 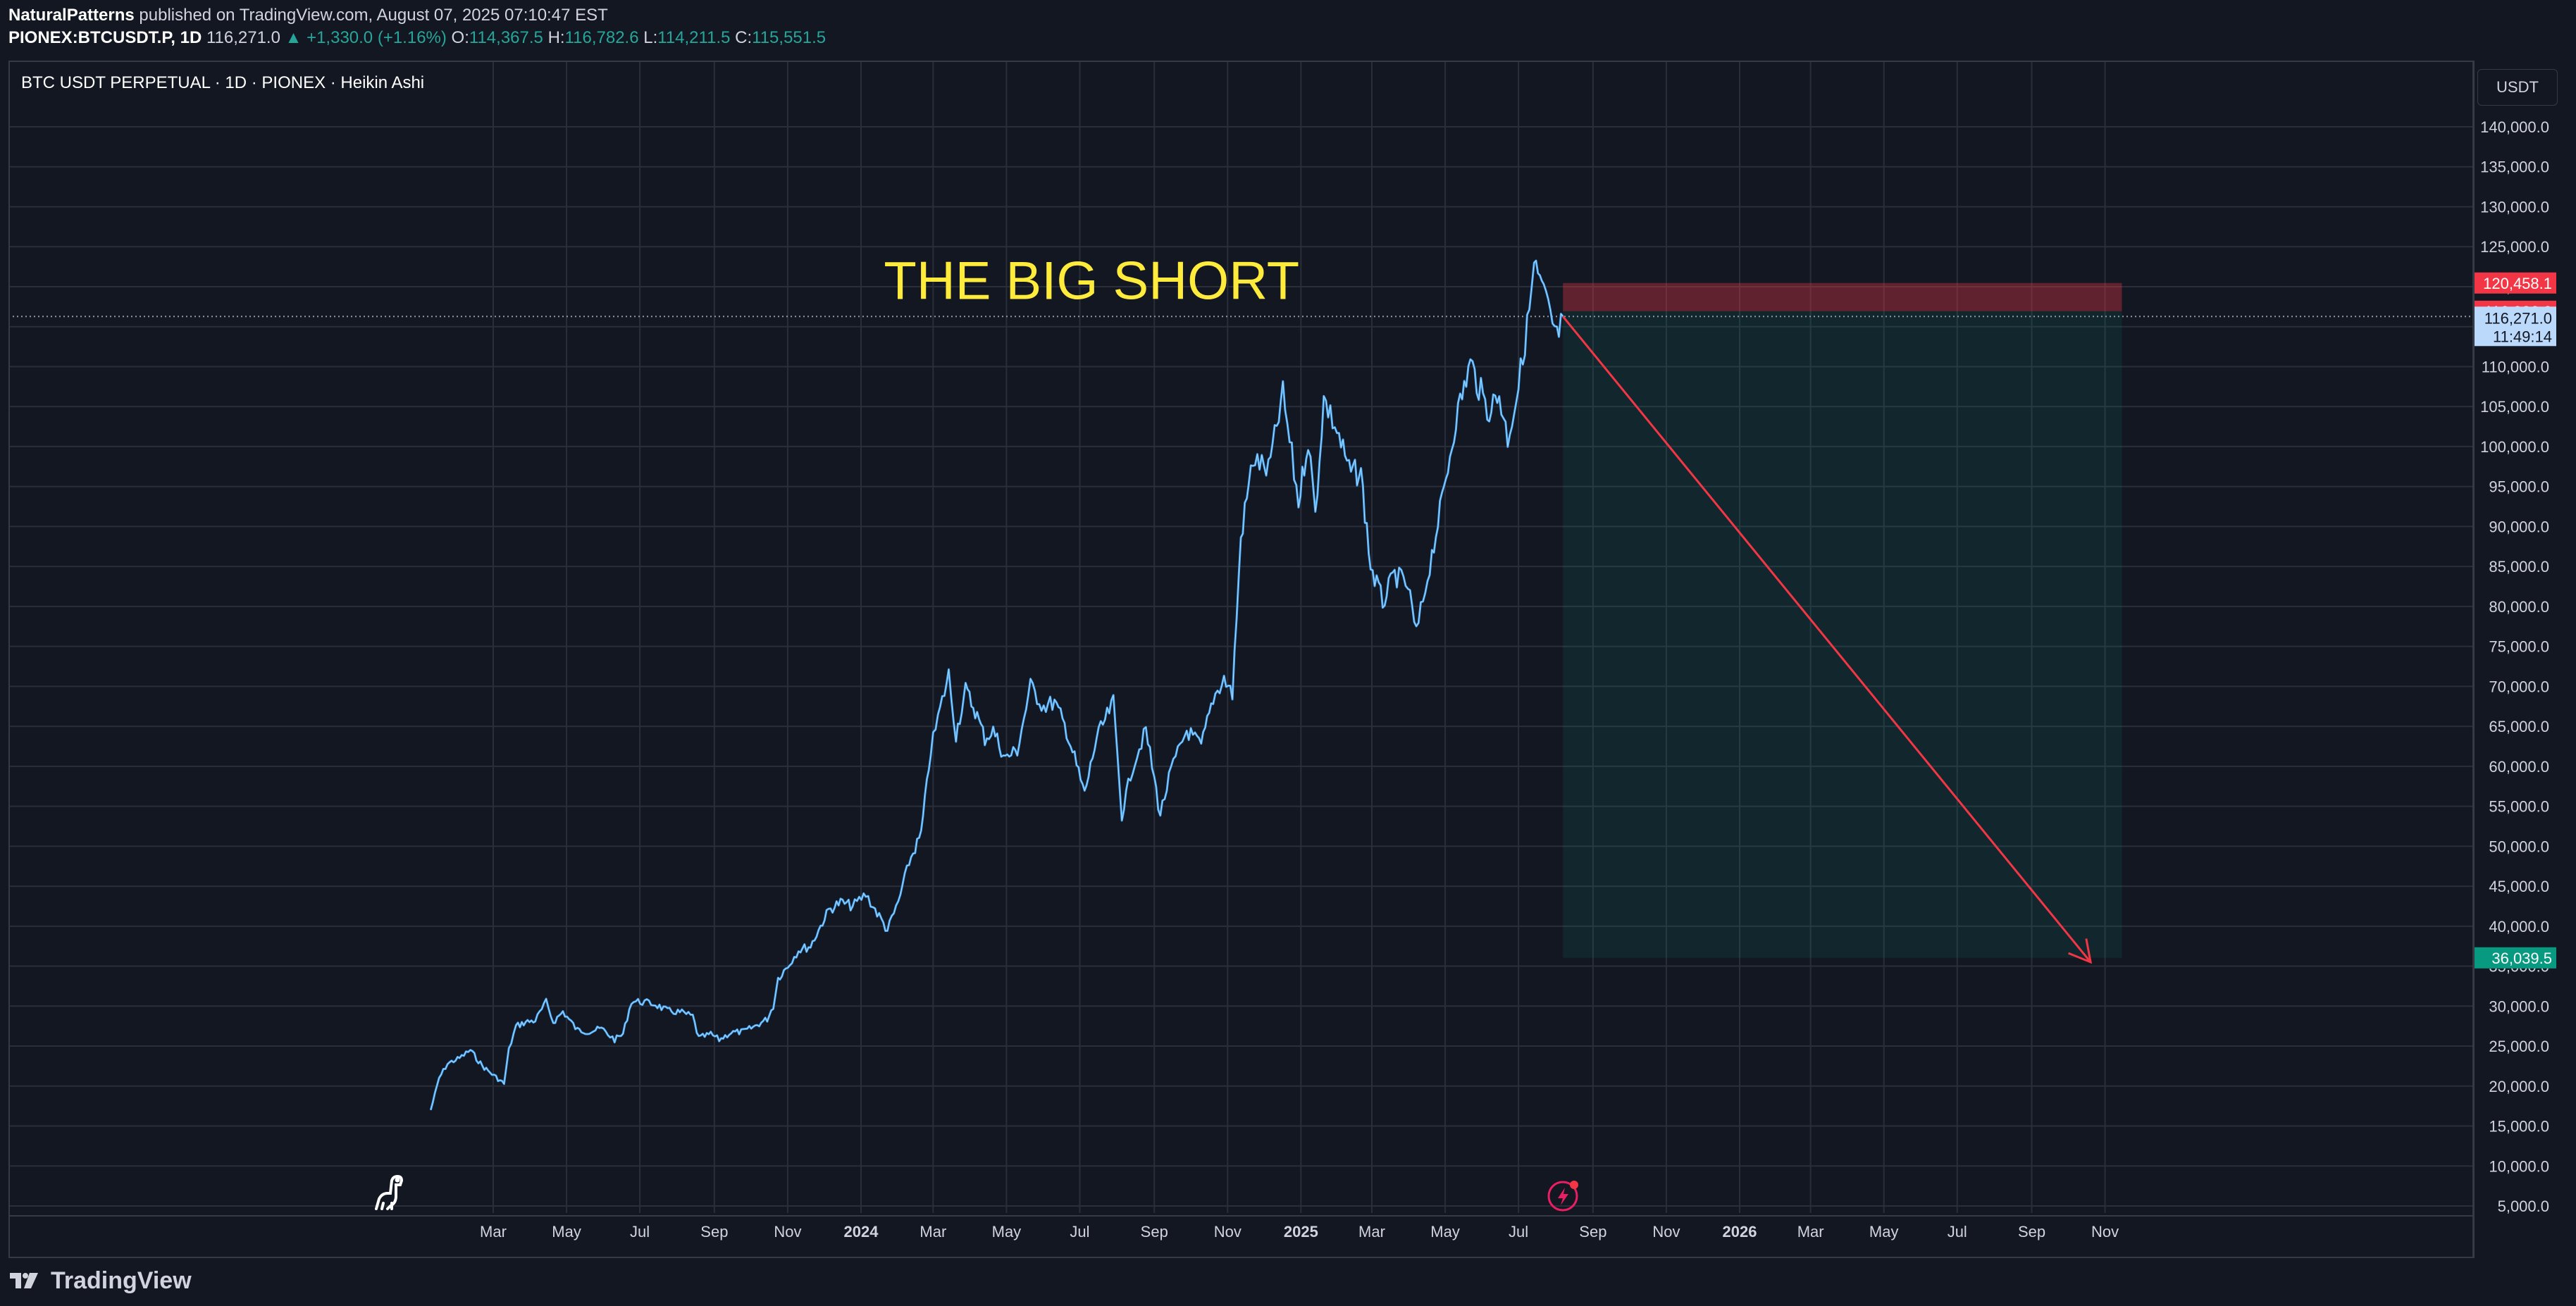 I want to click on close-value: 115,551.5, so click(x=789, y=38).